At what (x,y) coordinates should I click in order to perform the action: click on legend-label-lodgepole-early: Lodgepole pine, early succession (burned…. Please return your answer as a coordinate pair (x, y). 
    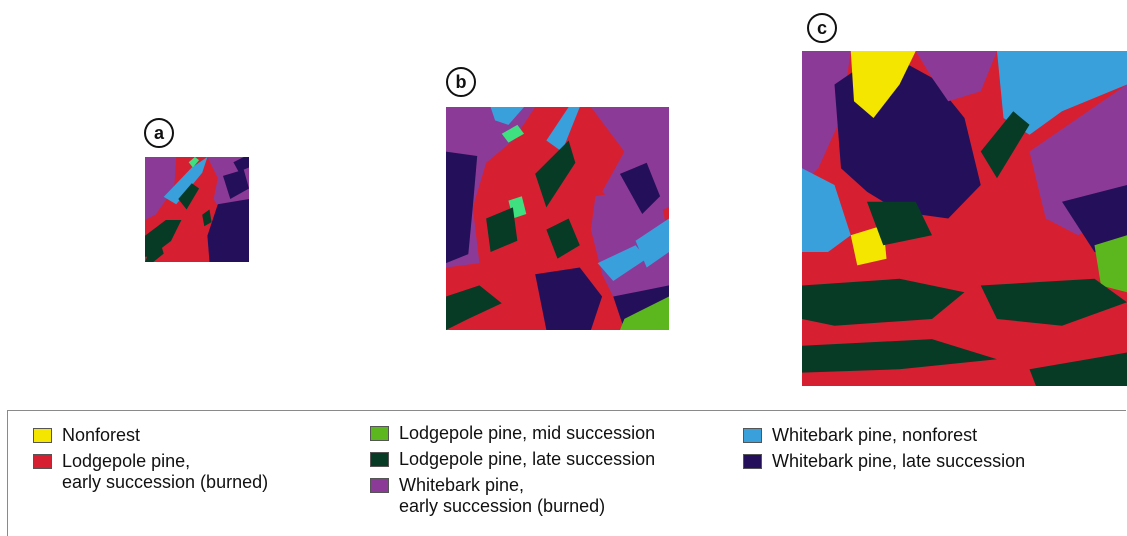
    Looking at the image, I should click on (165, 471).